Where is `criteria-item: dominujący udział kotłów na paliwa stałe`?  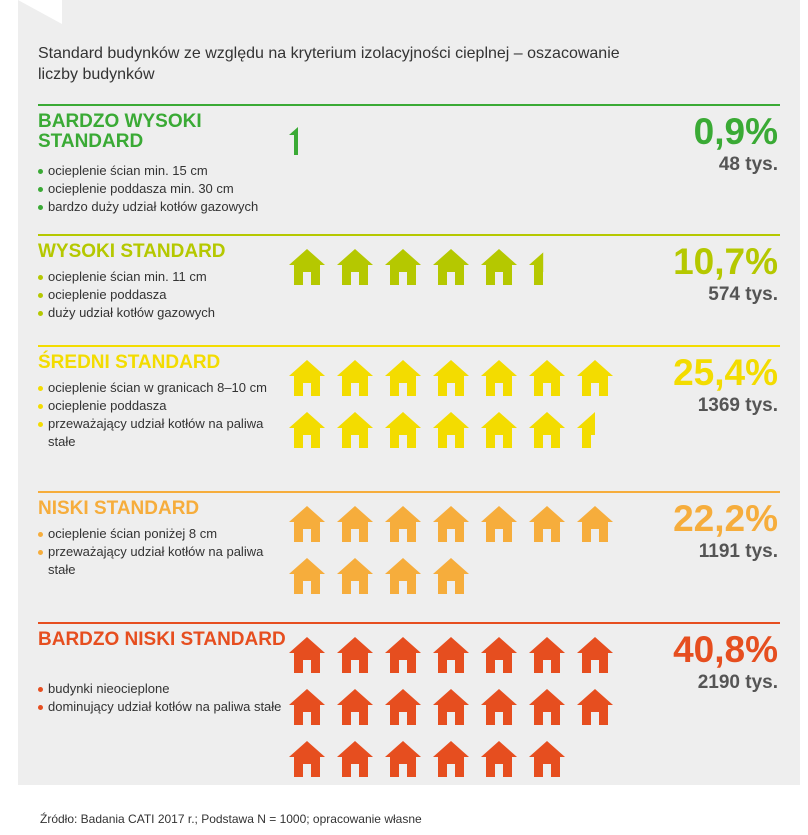
criteria-item: dominujący udział kotłów na paliwa stałe is located at coordinates (163, 707).